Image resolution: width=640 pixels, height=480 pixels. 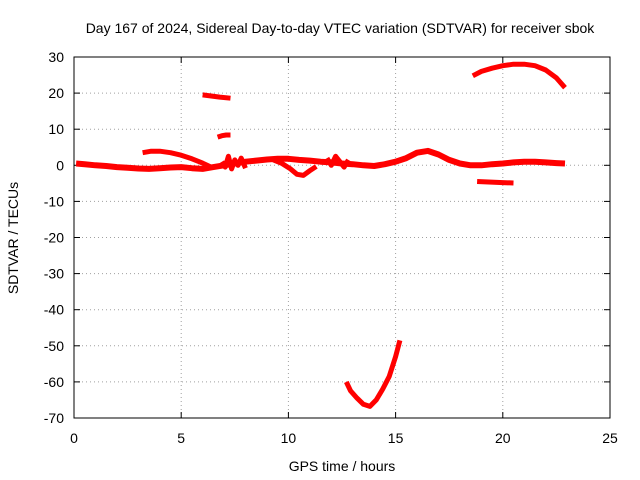 What do you see at coordinates (610, 438) in the screenshot?
I see `x-tick-label: 25` at bounding box center [610, 438].